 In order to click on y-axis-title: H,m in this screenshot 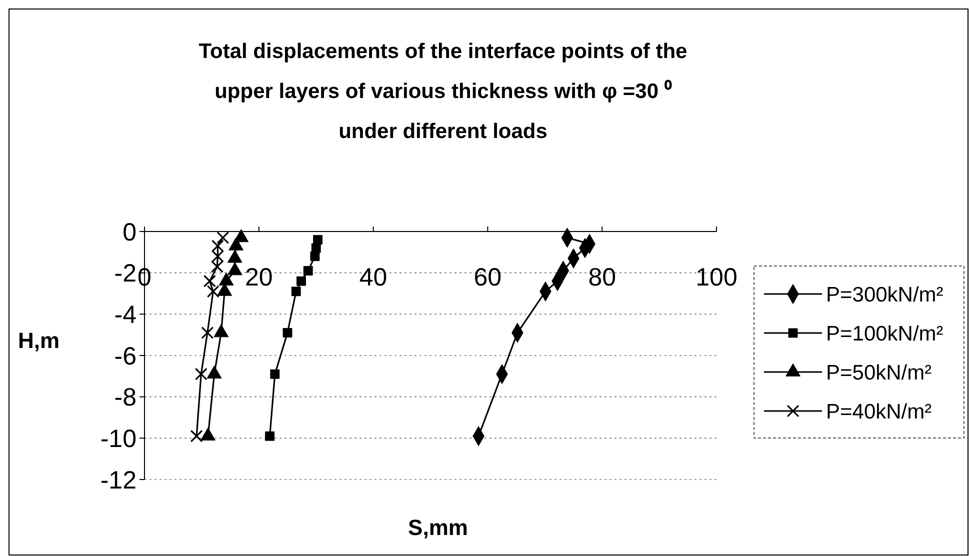, I will do `click(39, 340)`.